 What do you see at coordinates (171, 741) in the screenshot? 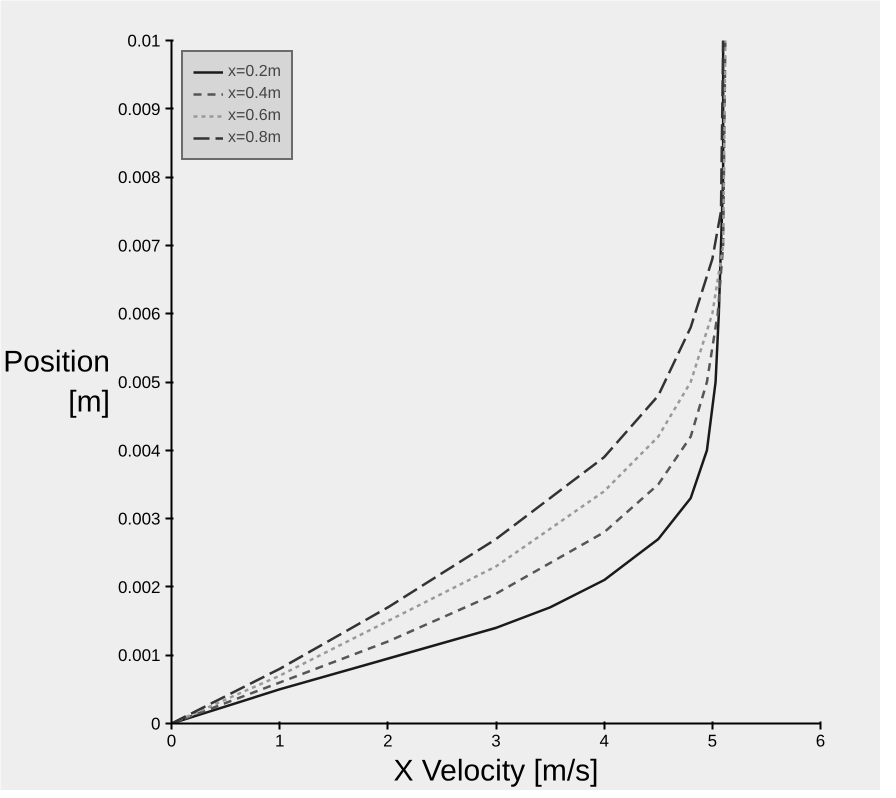
I see `x-tick-label: 0` at bounding box center [171, 741].